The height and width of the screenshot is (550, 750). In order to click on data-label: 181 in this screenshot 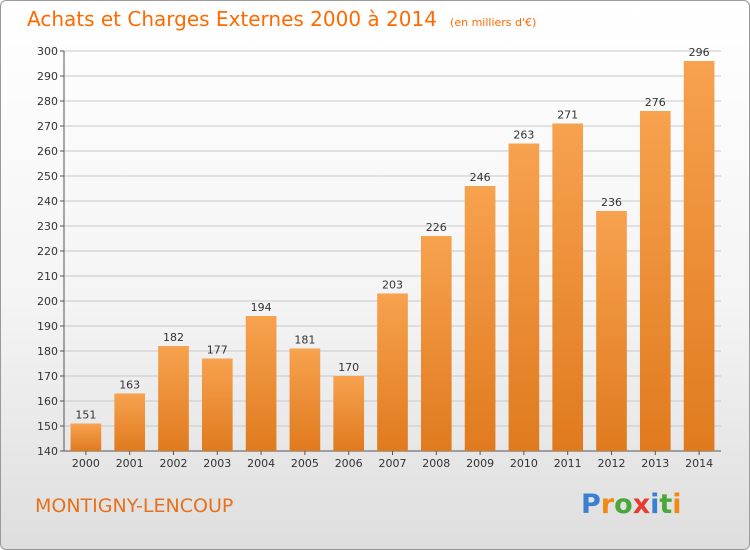, I will do `click(304, 340)`.